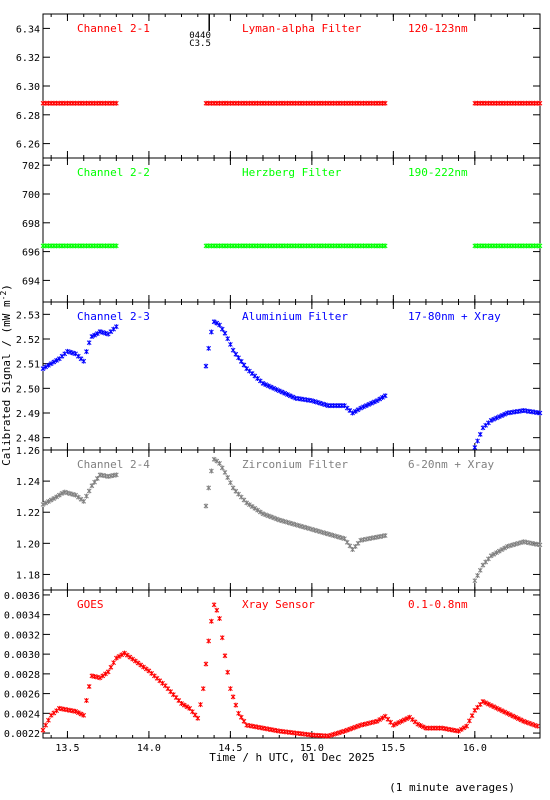 The height and width of the screenshot is (800, 550). Describe the element at coordinates (475, 748) in the screenshot. I see `x-tick-label: 16.0` at that location.